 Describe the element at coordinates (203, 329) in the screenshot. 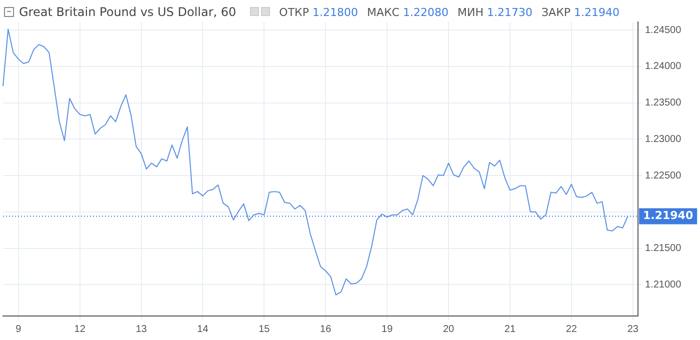

I see `x-tick-label: 14` at that location.